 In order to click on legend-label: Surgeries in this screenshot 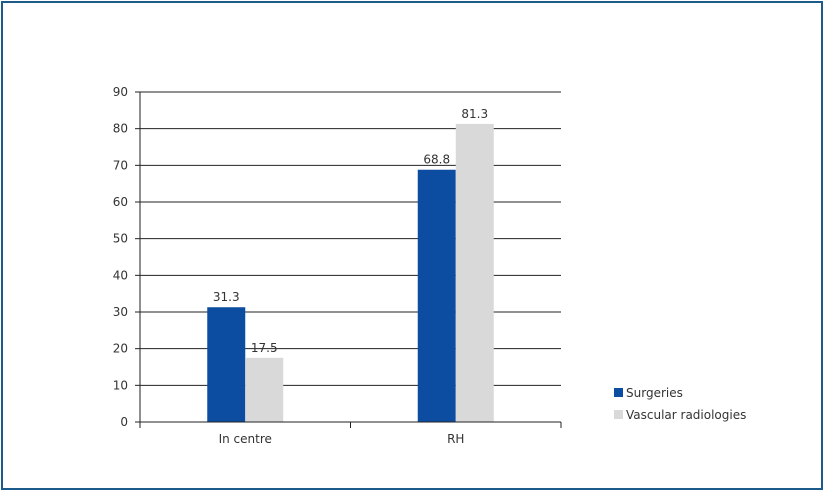, I will do `click(654, 393)`.